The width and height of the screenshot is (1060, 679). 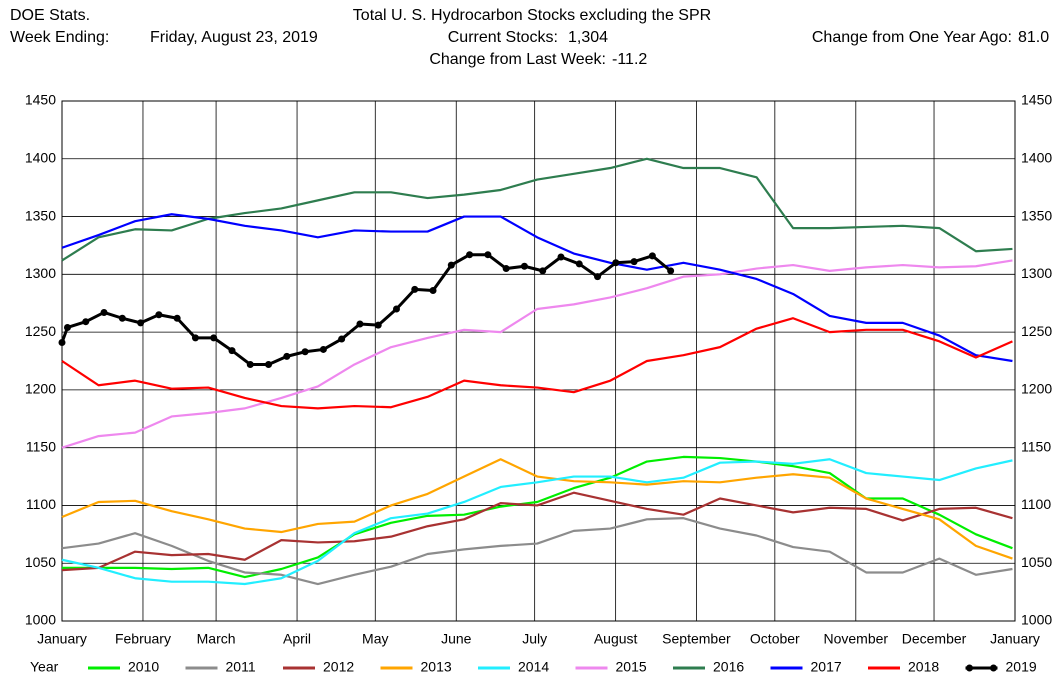 What do you see at coordinates (631, 667) in the screenshot?
I see `legend-label: 2015` at bounding box center [631, 667].